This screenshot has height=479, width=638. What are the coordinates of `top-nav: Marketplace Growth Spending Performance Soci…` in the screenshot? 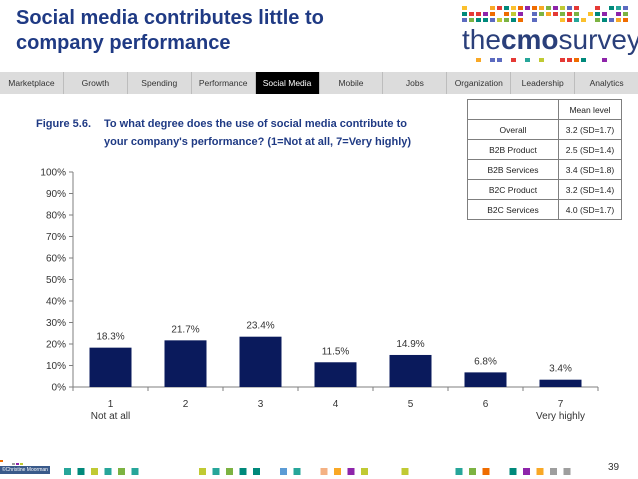 It's located at (319, 83).